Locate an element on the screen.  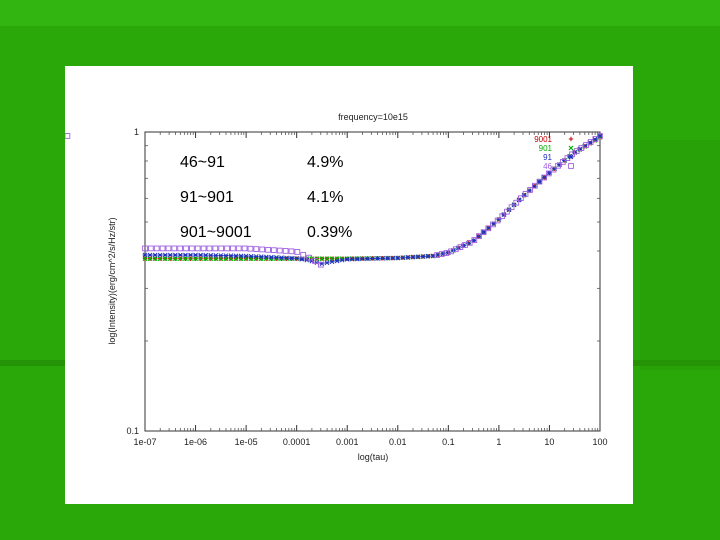
table-range-cell: 46~91 is located at coordinates (202, 162).